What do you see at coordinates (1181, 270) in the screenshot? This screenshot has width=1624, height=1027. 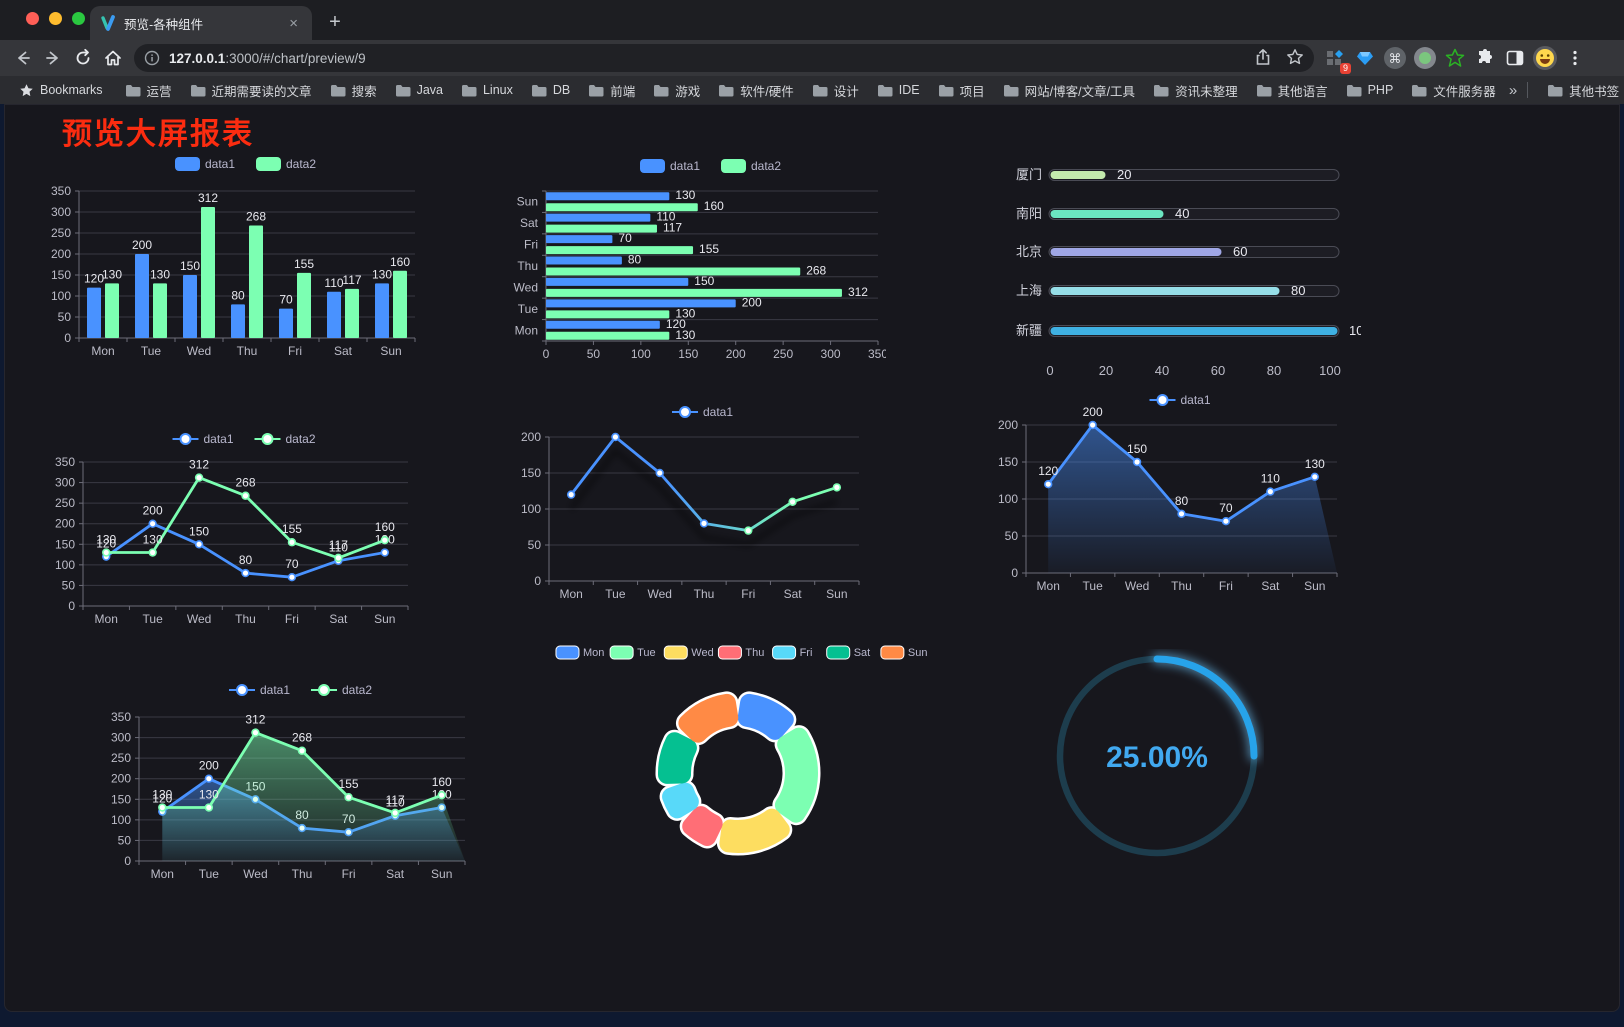 I see `chart-progress-bars: 厦门 20 南阳 40 北京 60 上海 80 新疆 100 0 20 40 60 80 100` at bounding box center [1181, 270].